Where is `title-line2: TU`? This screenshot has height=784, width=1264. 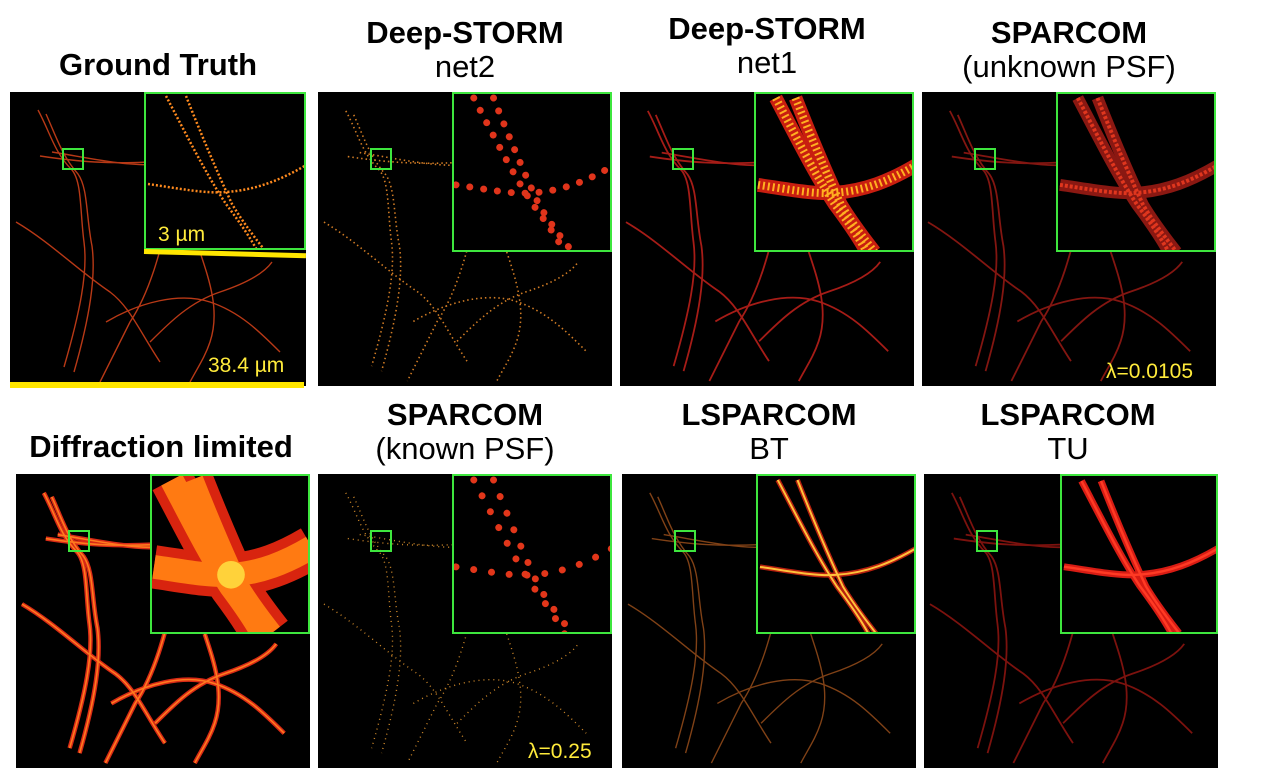
title-line2: TU is located at coordinates (1068, 448).